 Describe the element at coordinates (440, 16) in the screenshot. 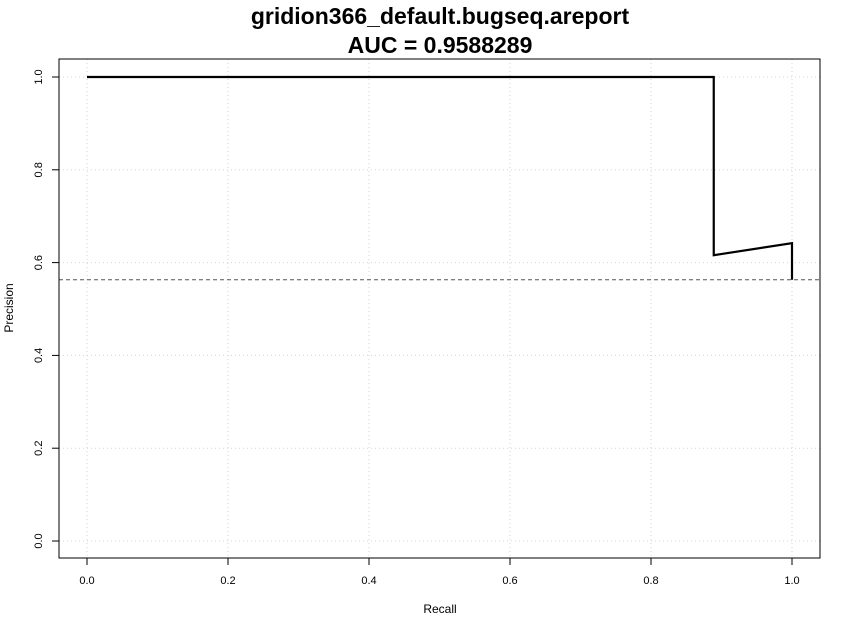

I see `chart-title: gridion366_default.bugseq.areport` at that location.